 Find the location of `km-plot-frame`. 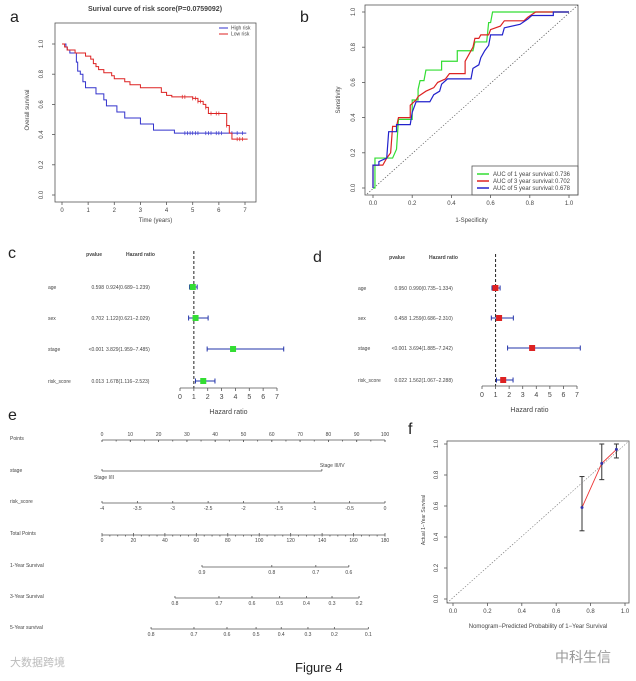

km-plot-frame is located at coordinates (155, 112).